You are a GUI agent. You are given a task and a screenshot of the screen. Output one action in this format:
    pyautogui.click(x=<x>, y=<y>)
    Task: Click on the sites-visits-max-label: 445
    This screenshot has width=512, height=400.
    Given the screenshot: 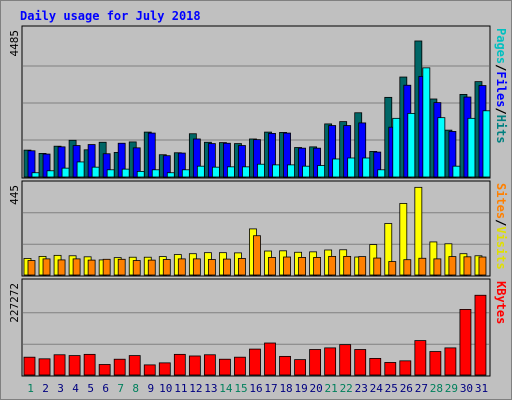 What is the action you would take?
    pyautogui.click(x=14, y=195)
    